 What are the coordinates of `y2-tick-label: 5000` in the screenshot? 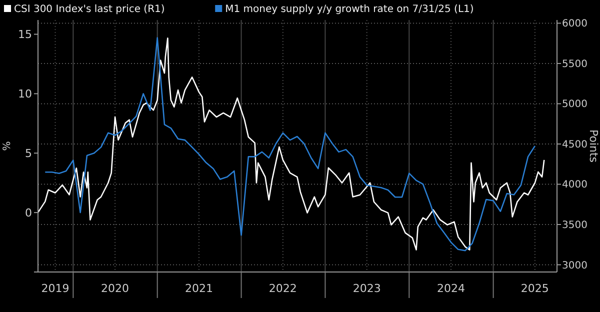 It's located at (575, 104).